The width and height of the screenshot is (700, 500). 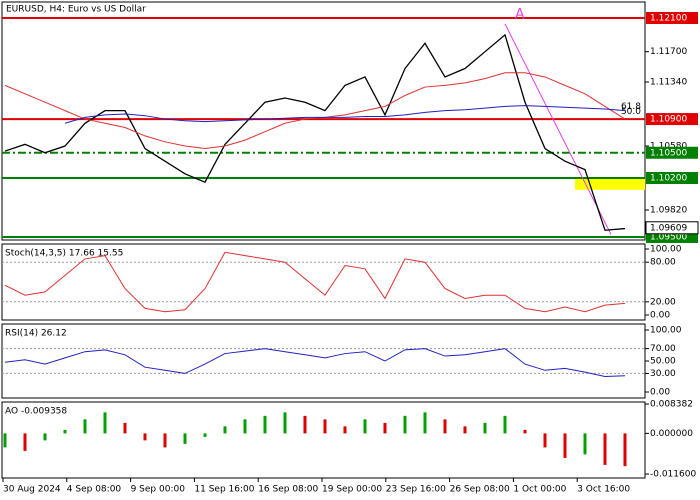 I want to click on time-label: 16 Sep 08:00, so click(x=288, y=490).